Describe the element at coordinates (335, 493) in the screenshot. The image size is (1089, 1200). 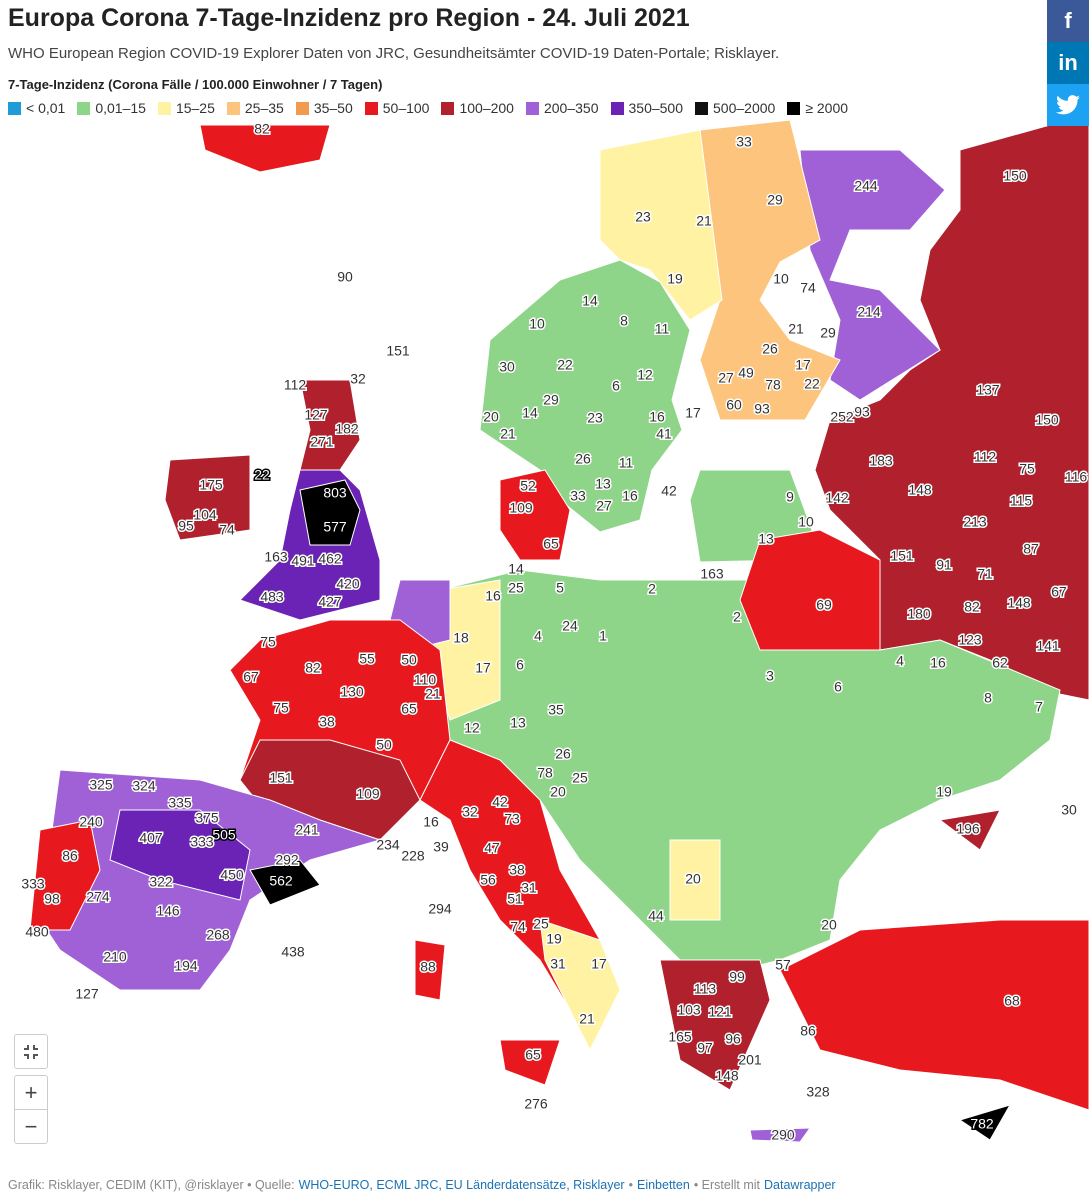
I see `region-label: 803` at that location.